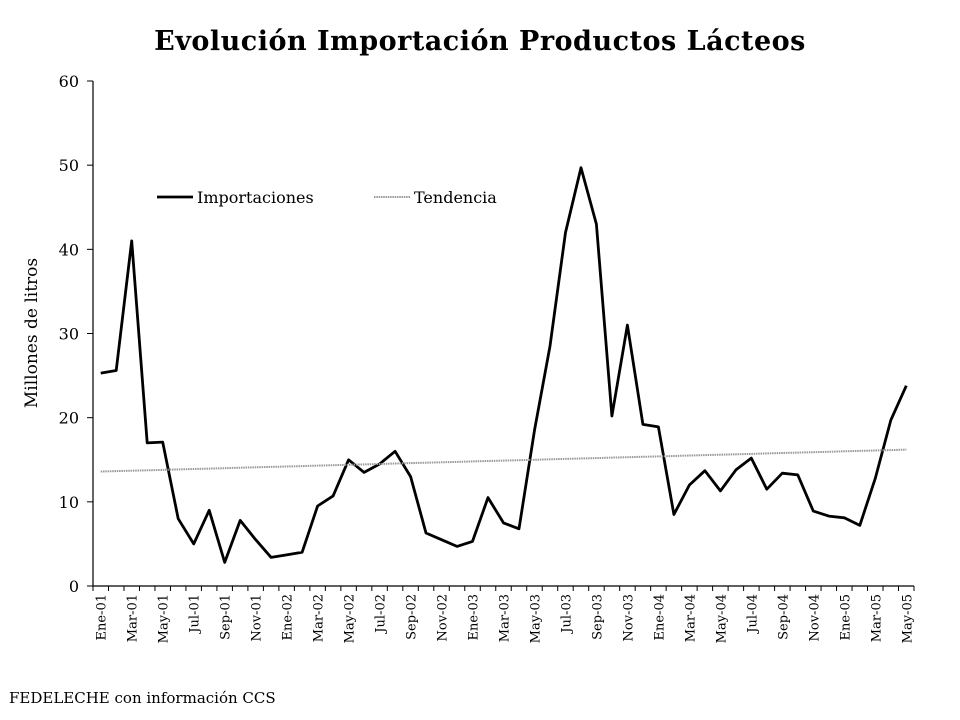 The image size is (960, 720). I want to click on x-tick-label: Ene-05, so click(845, 617).